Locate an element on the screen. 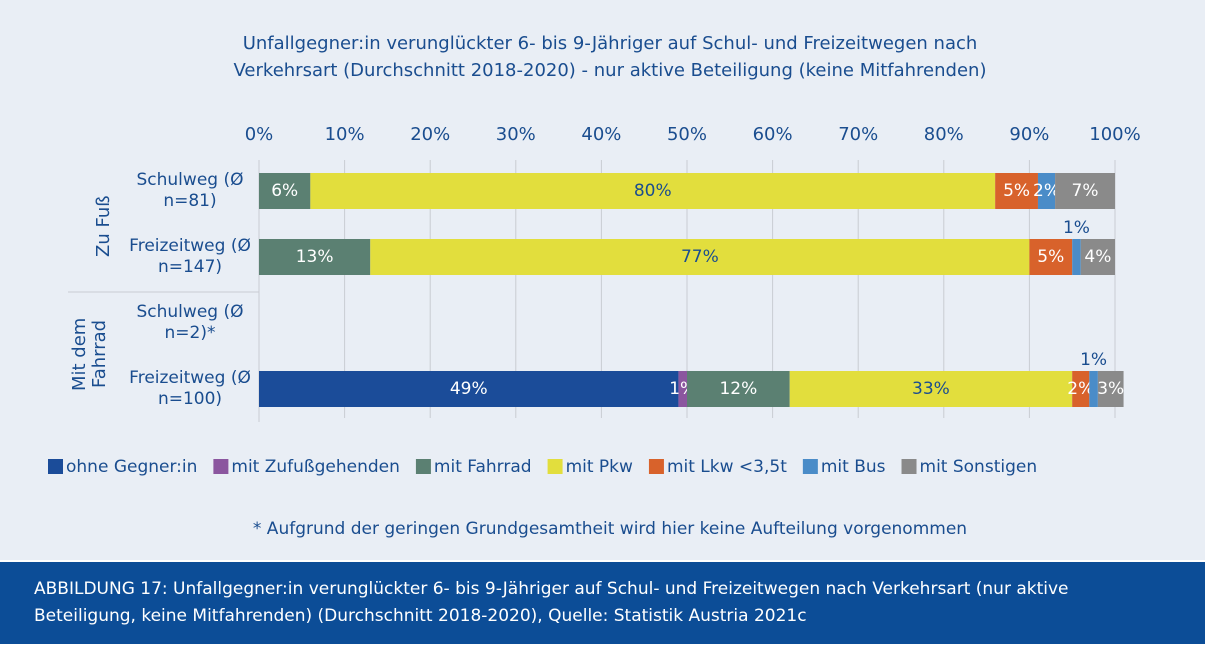 The width and height of the screenshot is (1205, 648). category-label: Schulweg (Ø n=81) is located at coordinates (190, 190).